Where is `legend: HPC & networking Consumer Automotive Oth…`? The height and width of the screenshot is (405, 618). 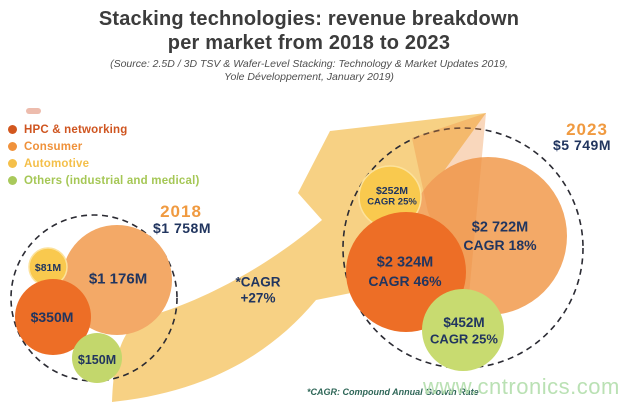
legend: HPC & networking Consumer Automotive Oth… is located at coordinates (104, 155).